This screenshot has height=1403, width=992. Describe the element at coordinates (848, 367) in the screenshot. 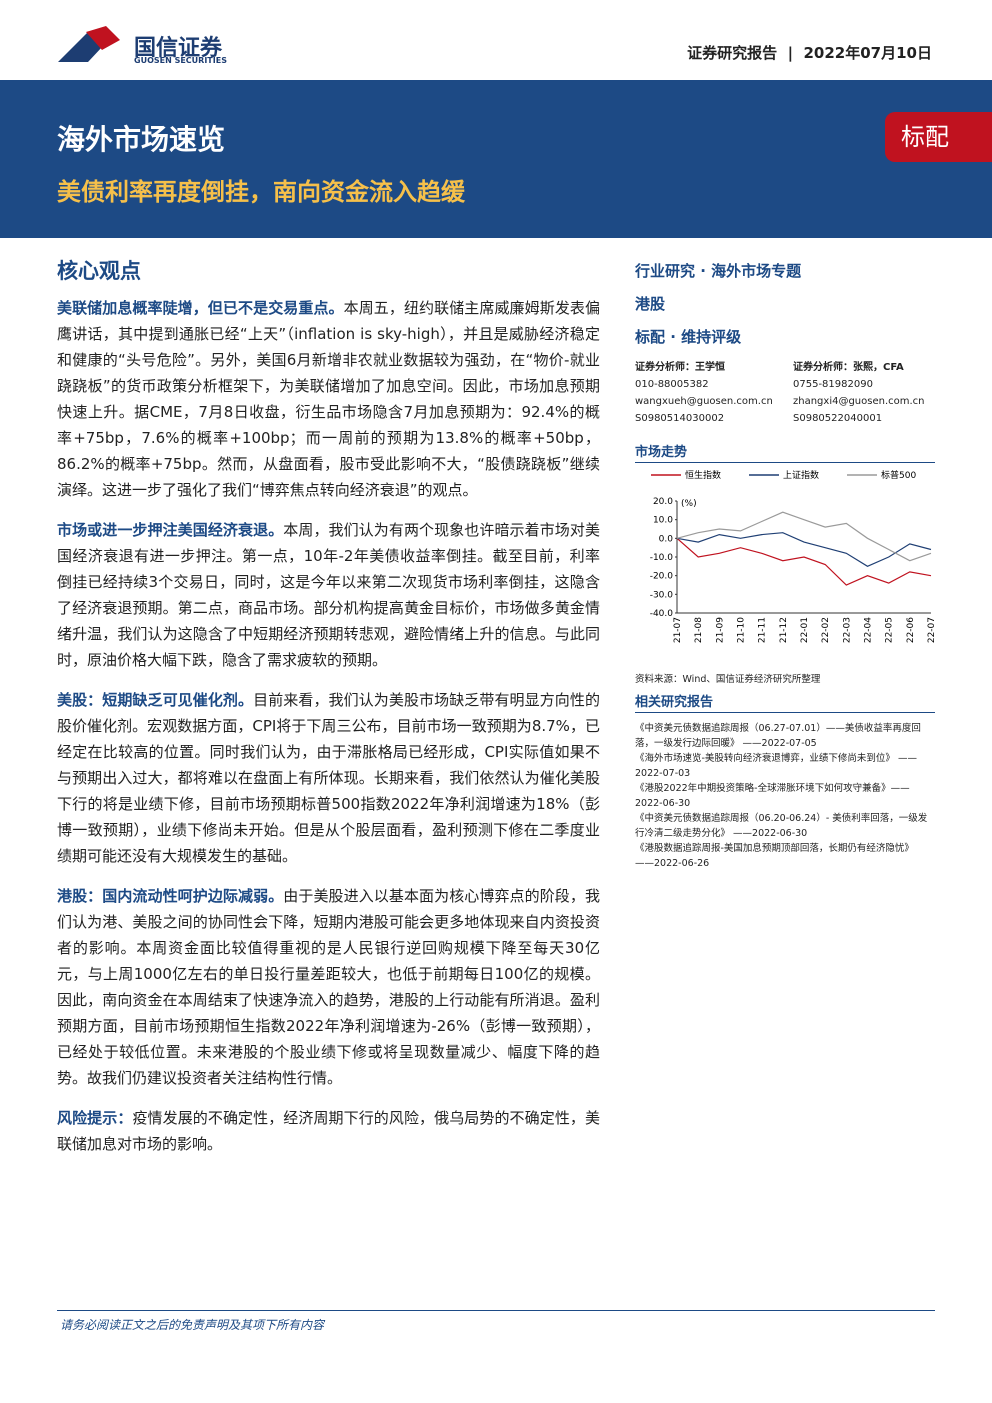

I see `analyst-role: 证券分析师：张熙，CFA` at that location.